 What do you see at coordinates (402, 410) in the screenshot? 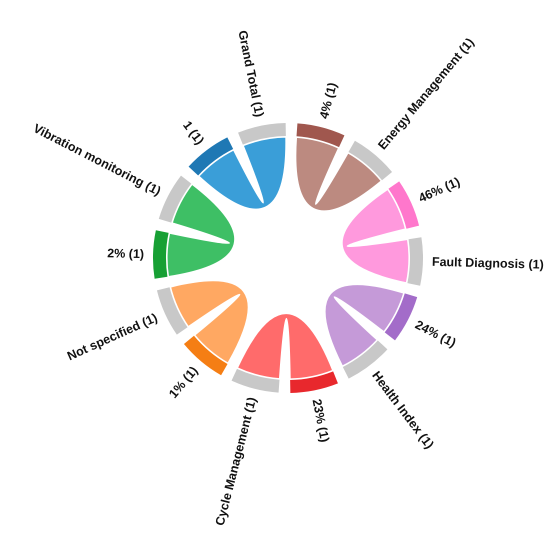
I see `label-health-index-1: Health Index (1)` at bounding box center [402, 410].